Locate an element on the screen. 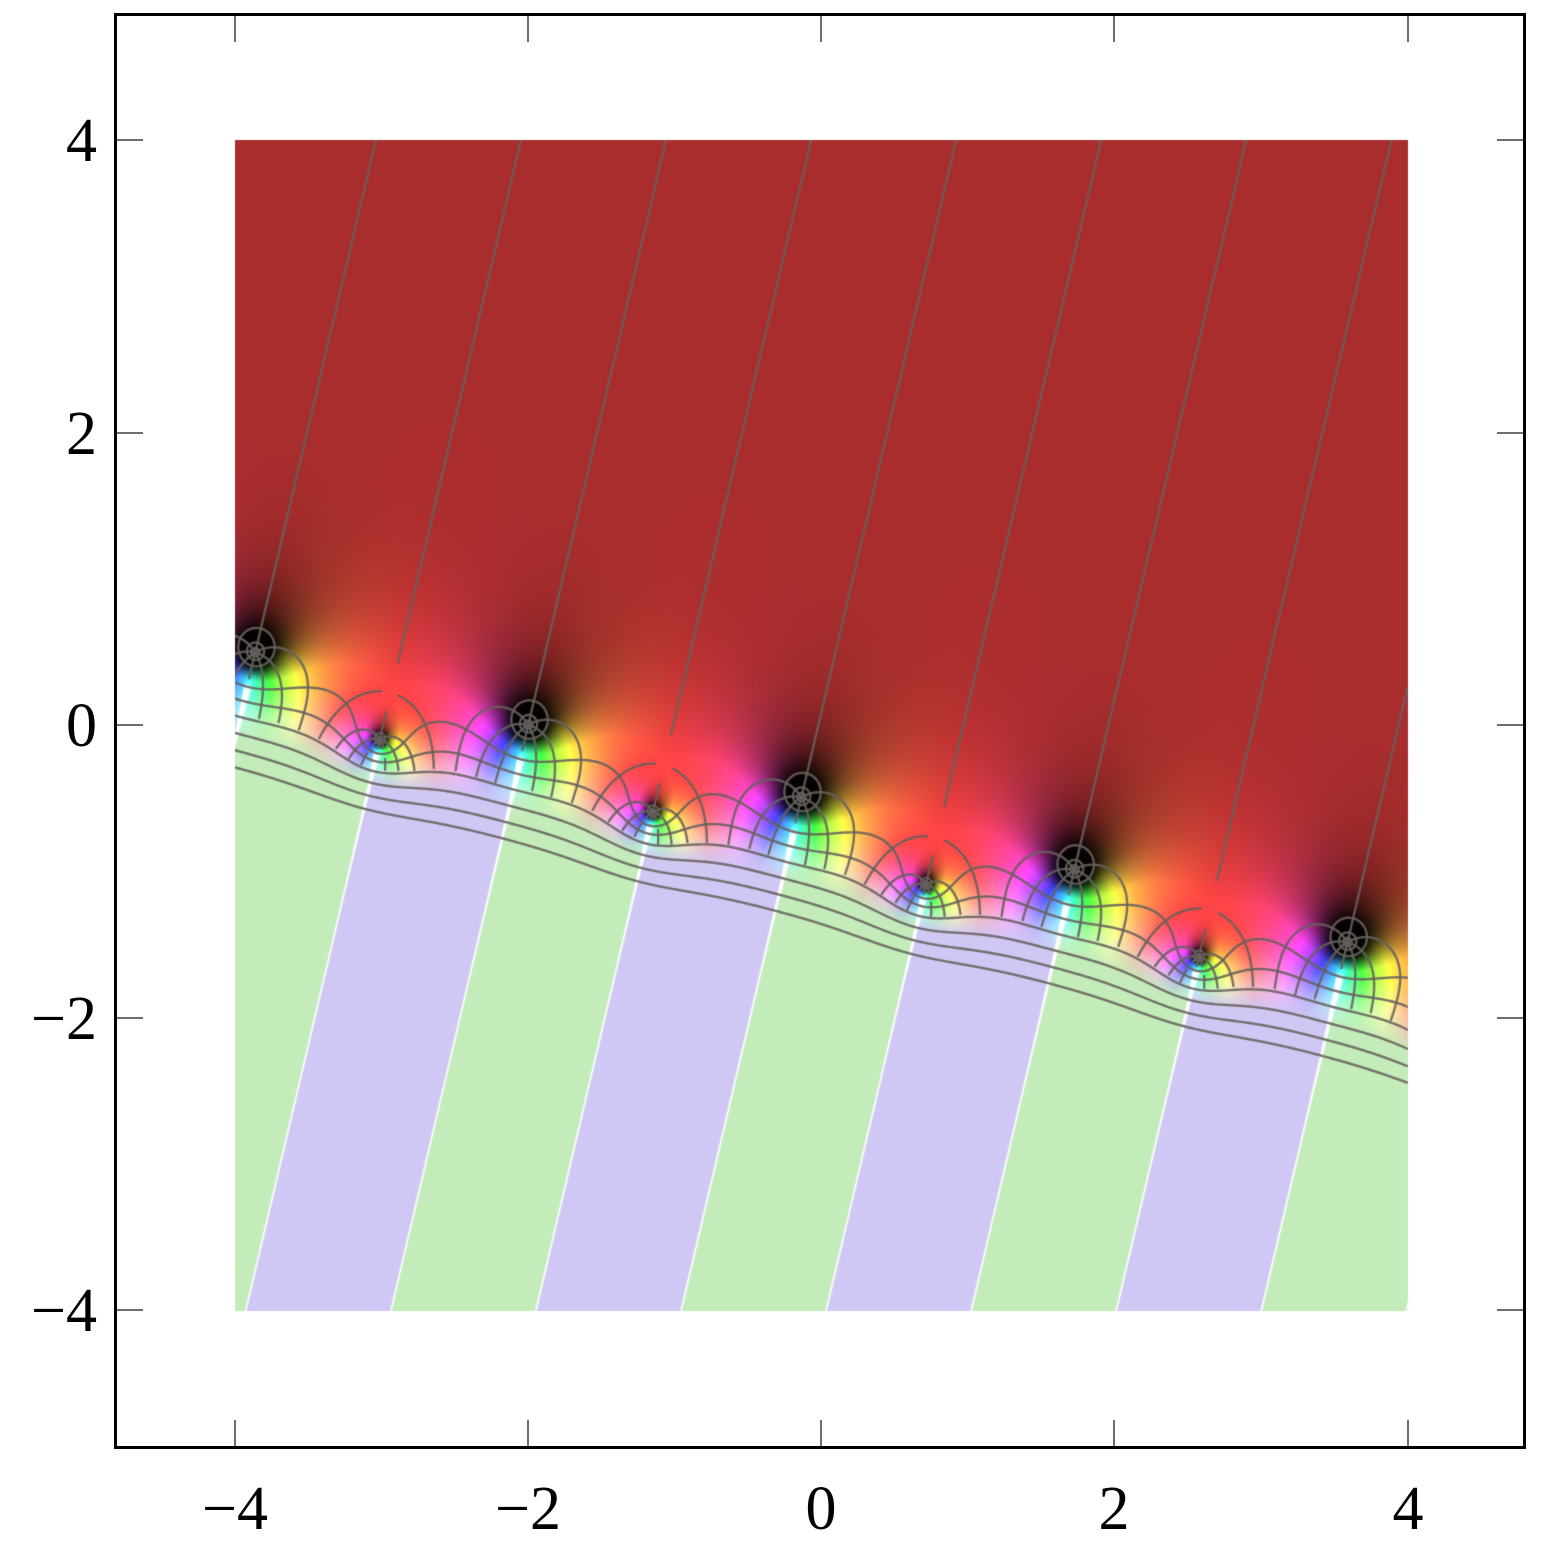  x-tick-label: −4 is located at coordinates (235, 1509).